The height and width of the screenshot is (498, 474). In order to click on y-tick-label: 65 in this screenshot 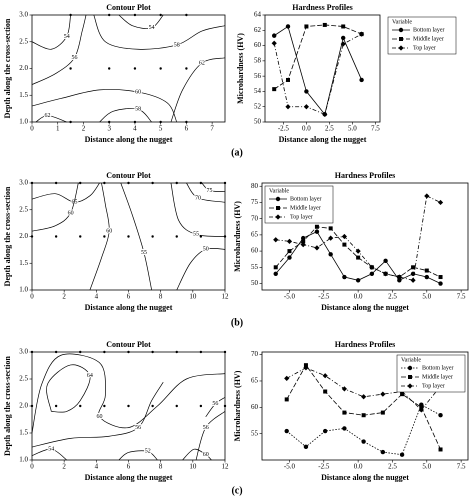, I will do `click(255, 381)`.